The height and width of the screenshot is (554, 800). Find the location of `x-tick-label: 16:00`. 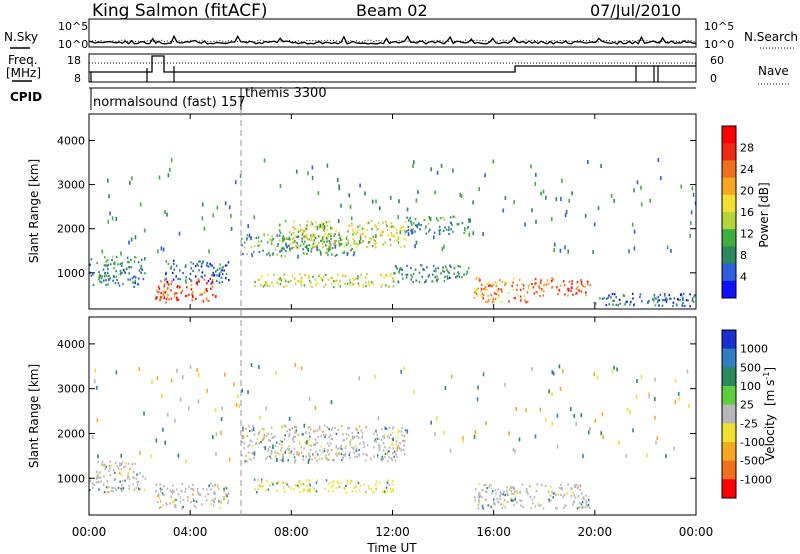

x-tick-label: 16:00 is located at coordinates (493, 532).